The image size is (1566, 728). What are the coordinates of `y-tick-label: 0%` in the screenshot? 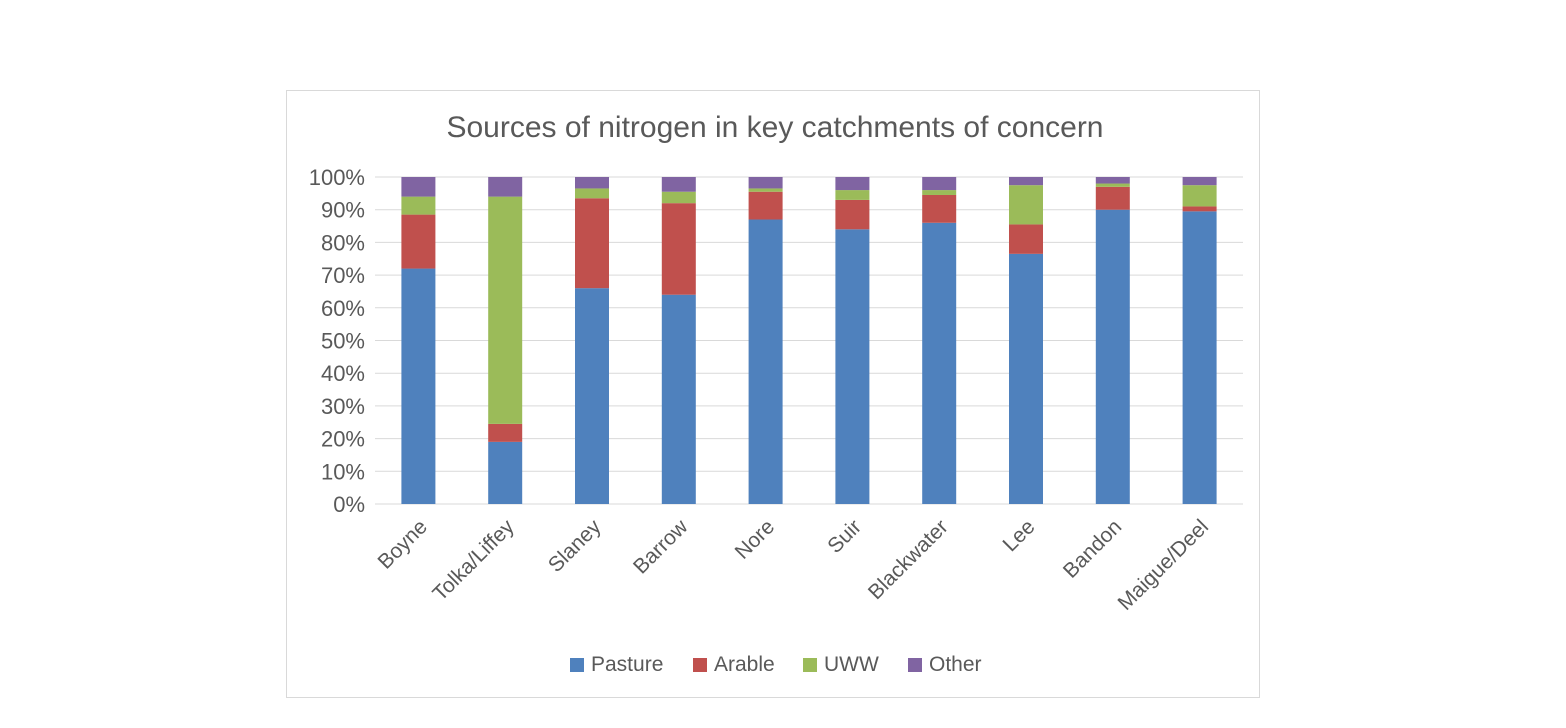 It's located at (349, 504).